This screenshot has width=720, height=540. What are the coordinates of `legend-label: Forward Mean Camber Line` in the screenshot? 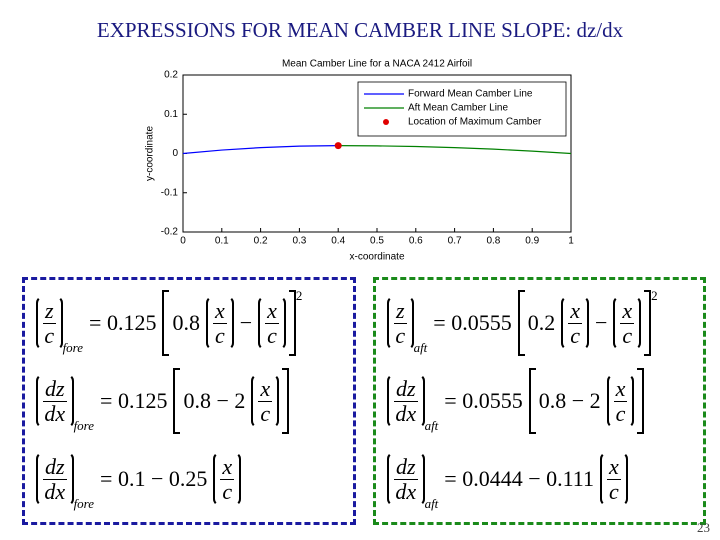 It's located at (470, 94).